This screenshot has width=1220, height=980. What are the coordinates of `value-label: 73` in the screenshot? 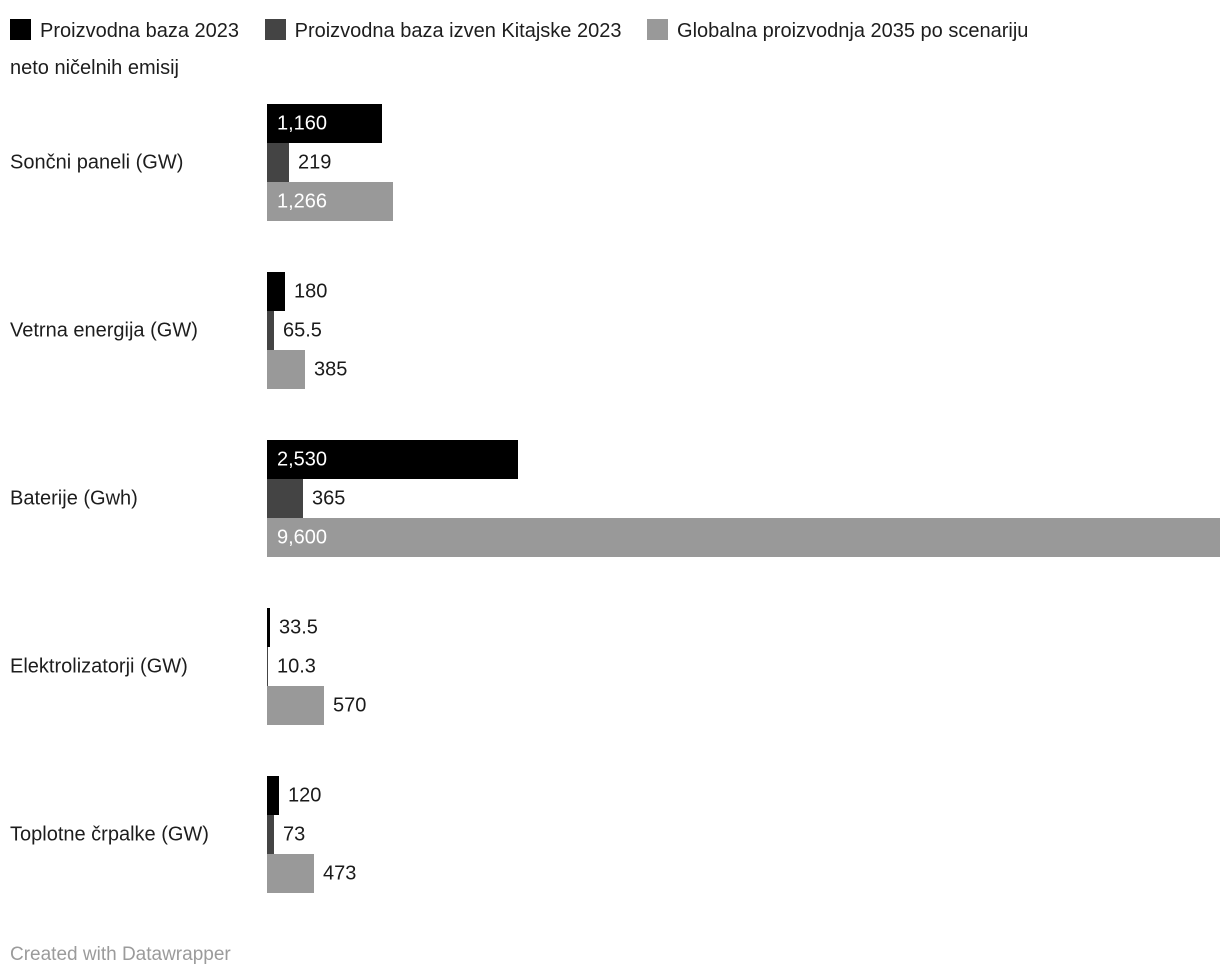 It's located at (294, 834).